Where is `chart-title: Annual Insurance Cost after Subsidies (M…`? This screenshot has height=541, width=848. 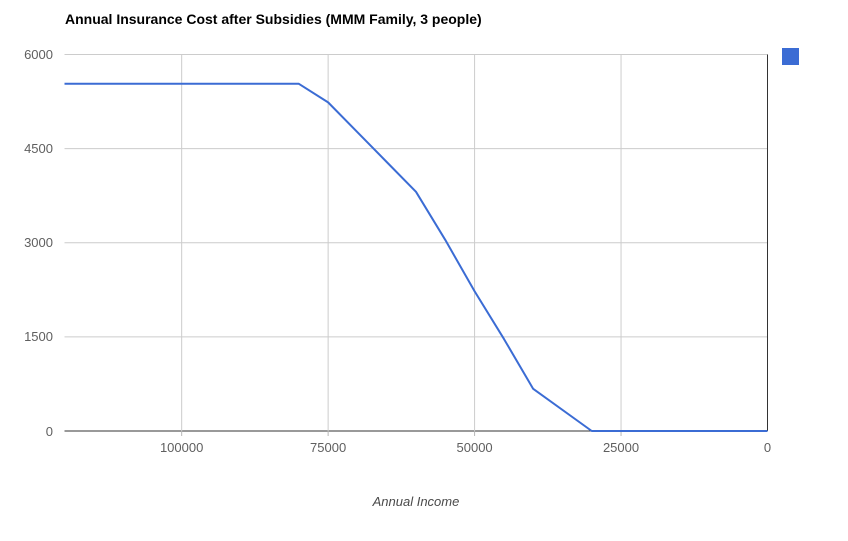
chart-title: Annual Insurance Cost after Subsidies (M… is located at coordinates (273, 19).